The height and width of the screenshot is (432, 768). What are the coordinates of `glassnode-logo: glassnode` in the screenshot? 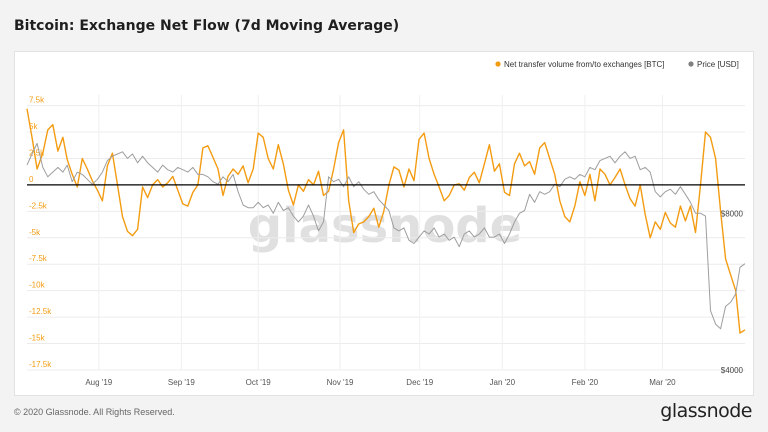 It's located at (706, 411).